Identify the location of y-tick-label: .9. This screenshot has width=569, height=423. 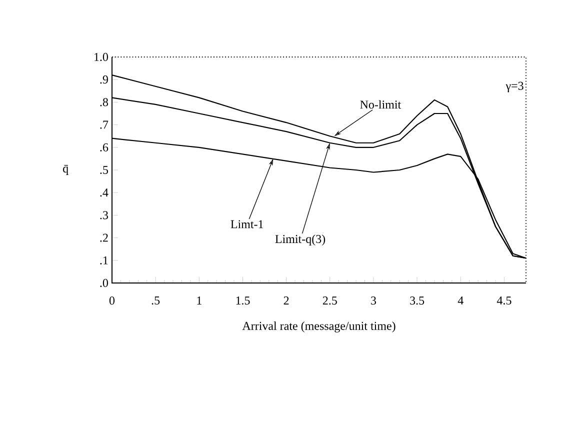
(104, 80).